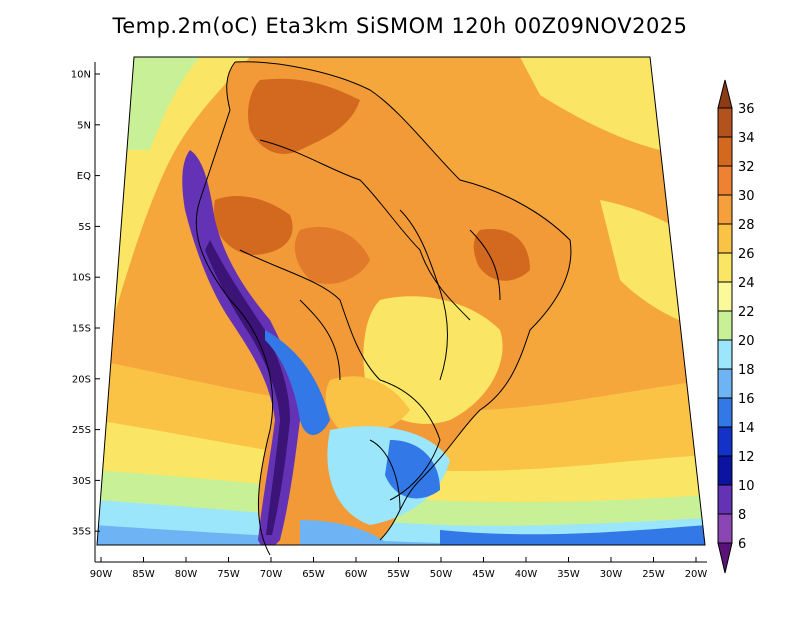 Image resolution: width=800 pixels, height=618 pixels. I want to click on border-west-brazil, so click(310, 315).